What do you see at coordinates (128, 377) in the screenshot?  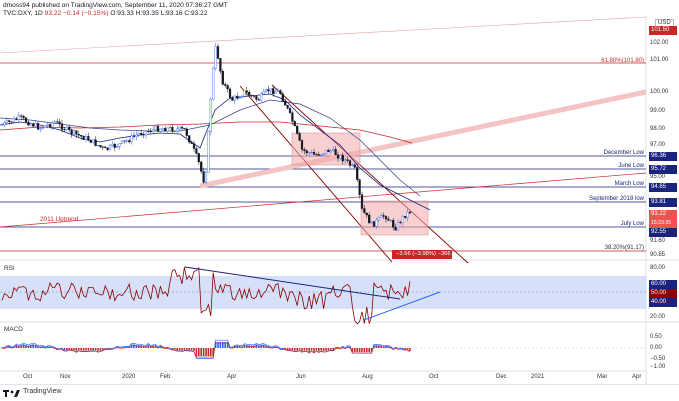 I see `time-axis-label: 2020` at bounding box center [128, 377].